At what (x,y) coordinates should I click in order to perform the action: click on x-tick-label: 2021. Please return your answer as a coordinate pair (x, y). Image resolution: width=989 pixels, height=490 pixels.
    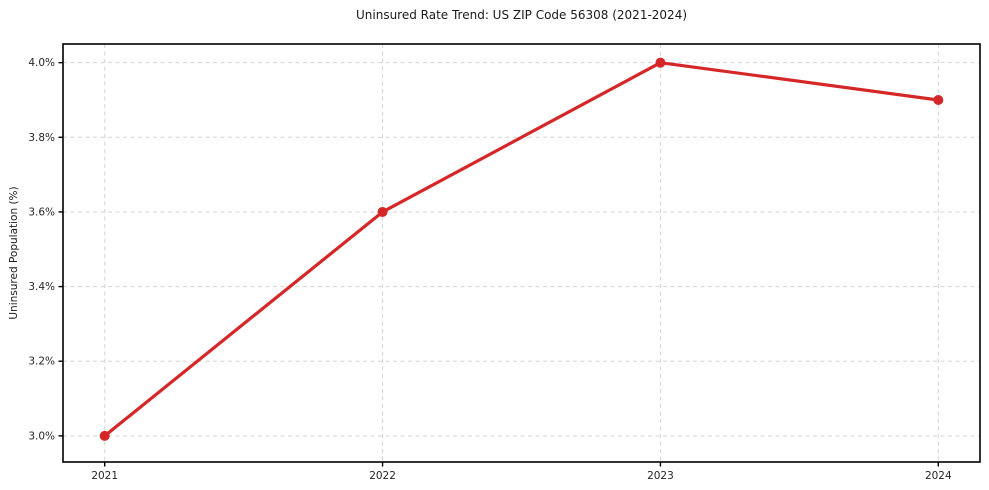
    Looking at the image, I should click on (104, 476).